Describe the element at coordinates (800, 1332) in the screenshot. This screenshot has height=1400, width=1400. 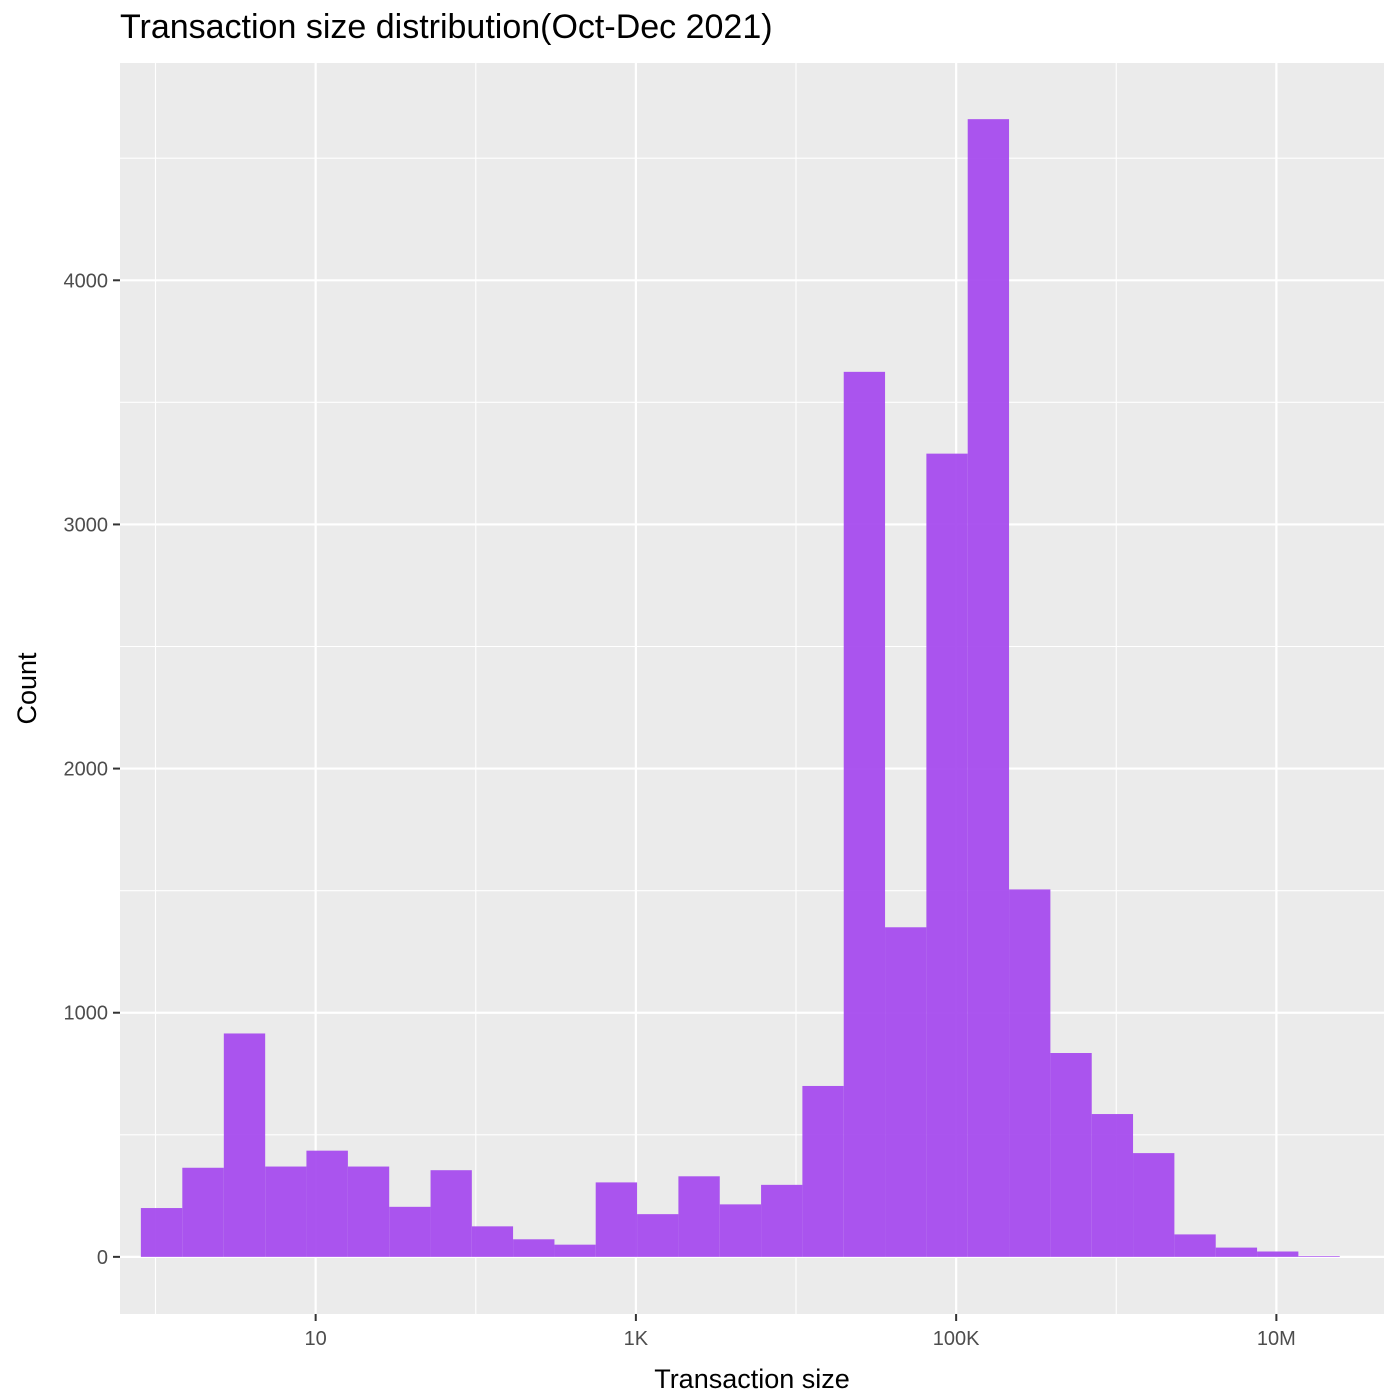
I see `x-axis: 10 1K 100K 10M` at that location.